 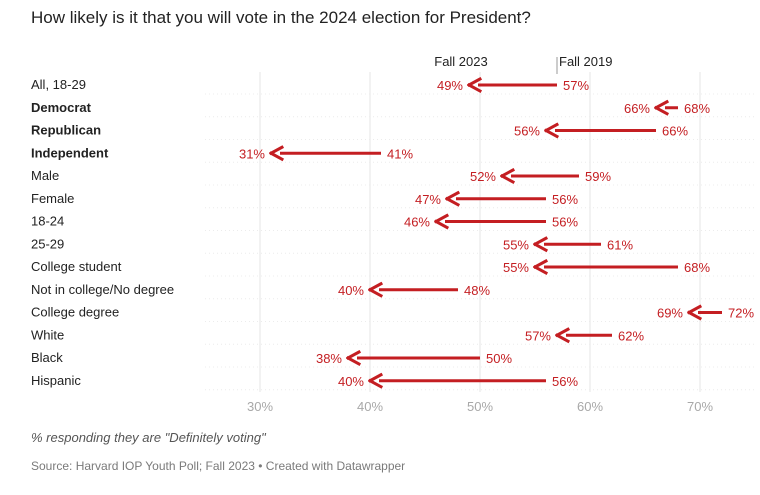 What do you see at coordinates (359, 130) in the screenshot?
I see `chart-row: Republican 56% 66%` at bounding box center [359, 130].